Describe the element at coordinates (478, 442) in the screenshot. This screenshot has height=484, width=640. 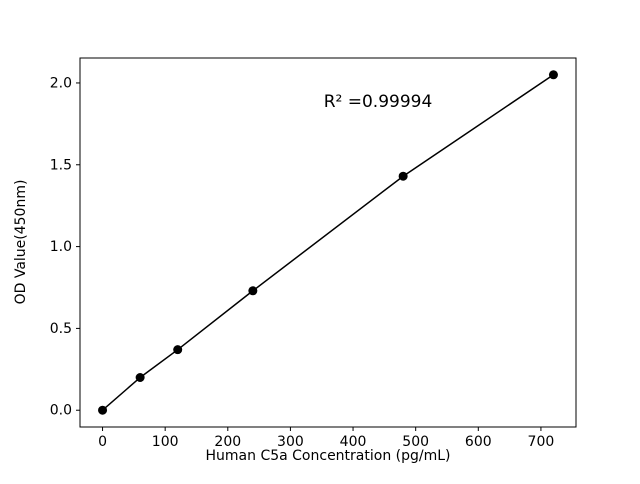
I see `x-tick-label: 600` at that location.